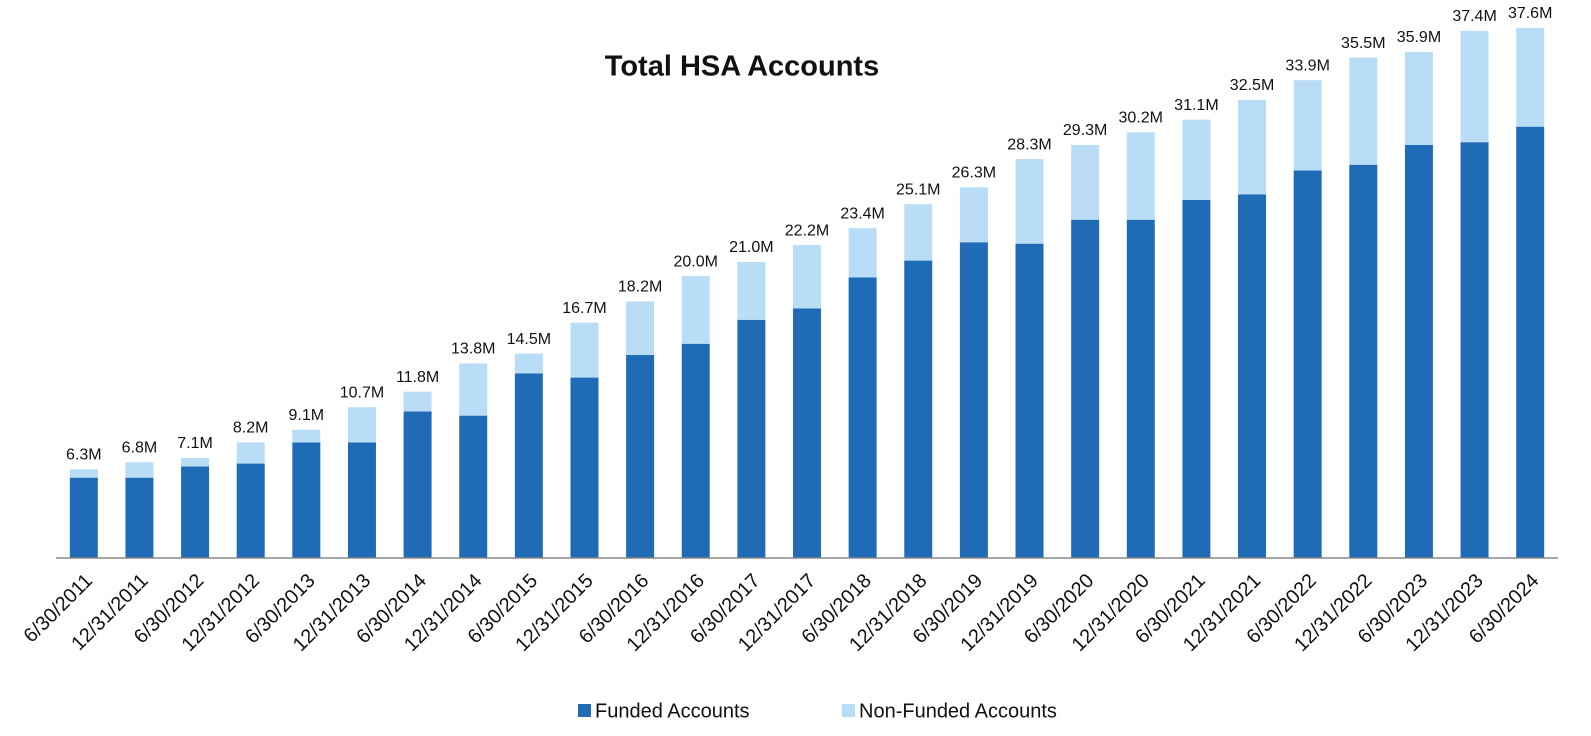 This screenshot has width=1591, height=736. I want to click on total-label: 28.3M, so click(1029, 144).